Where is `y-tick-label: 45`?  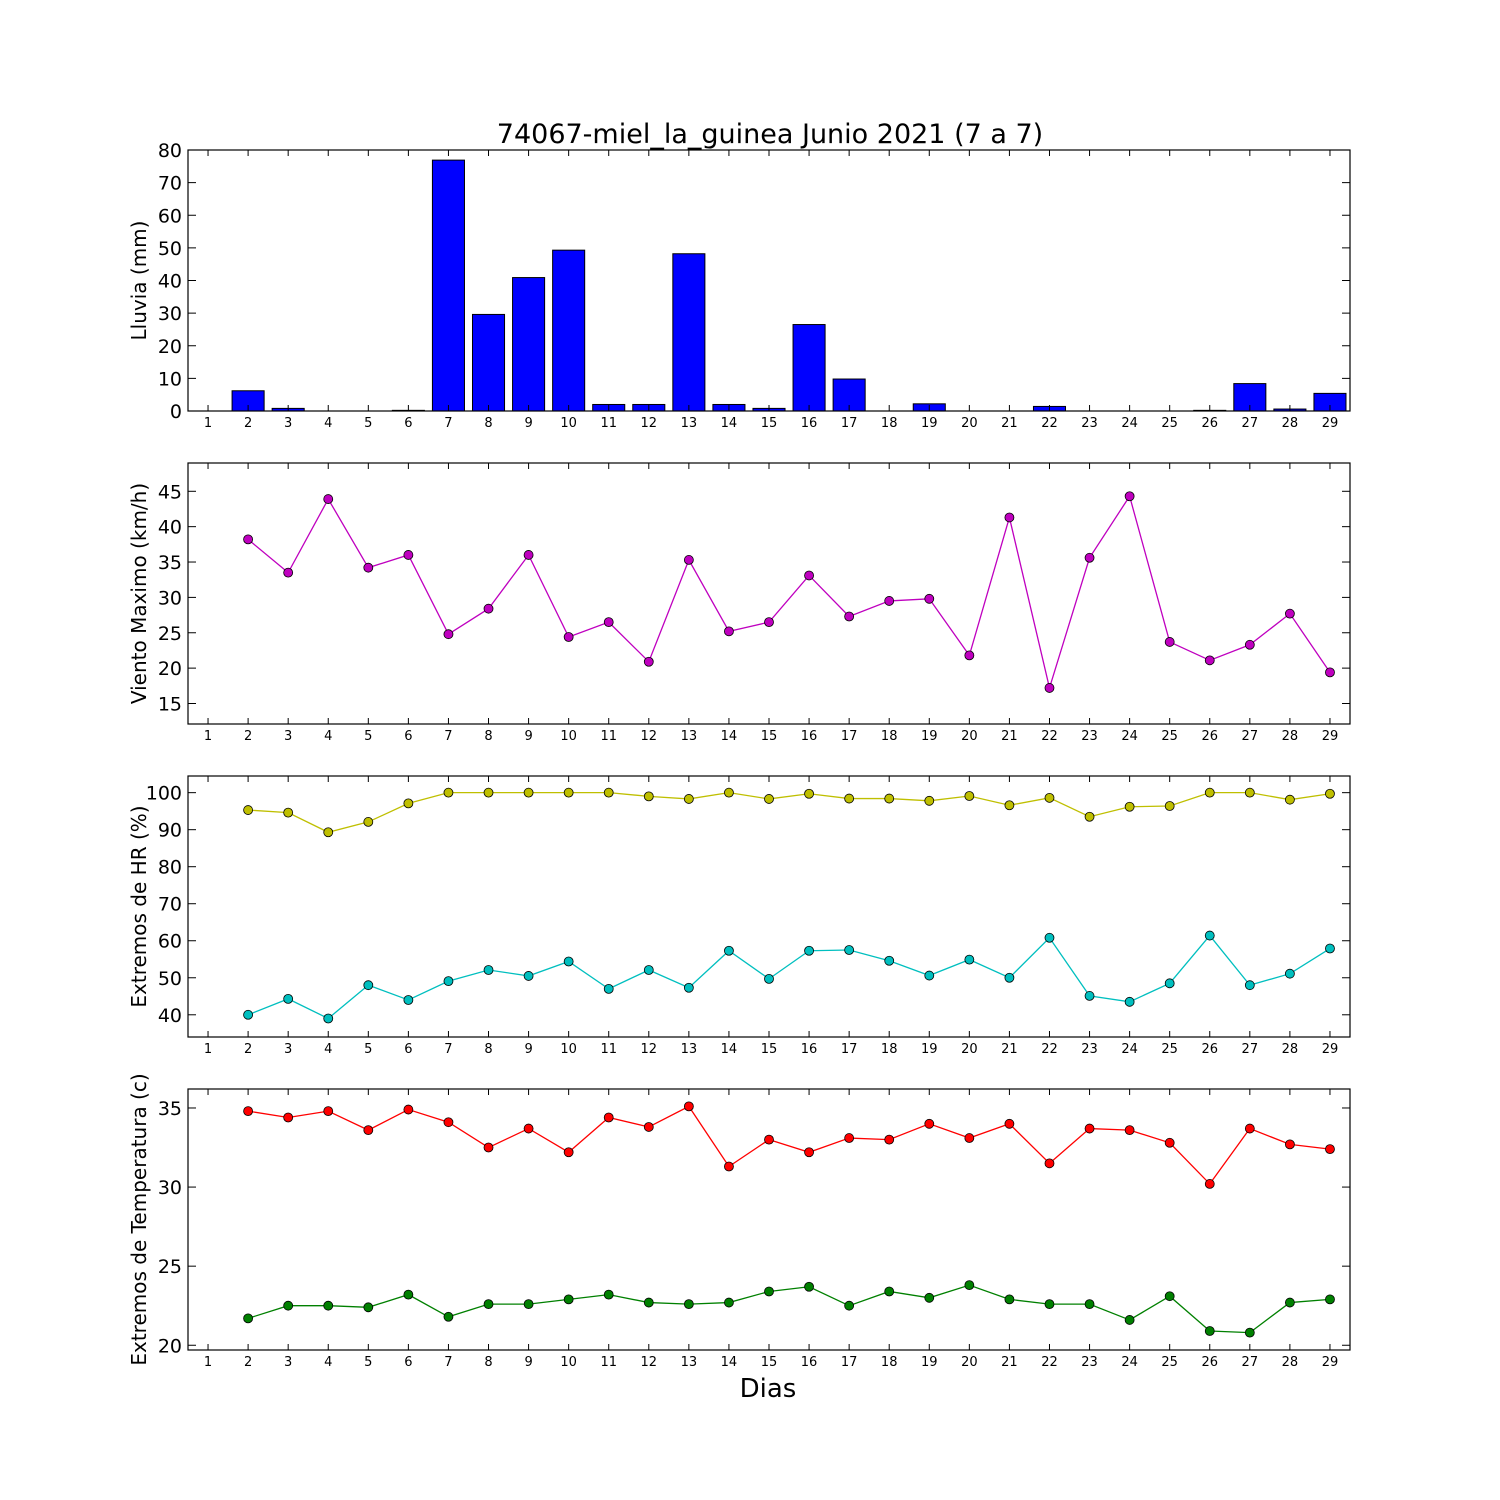 y-tick-label: 45 is located at coordinates (170, 492).